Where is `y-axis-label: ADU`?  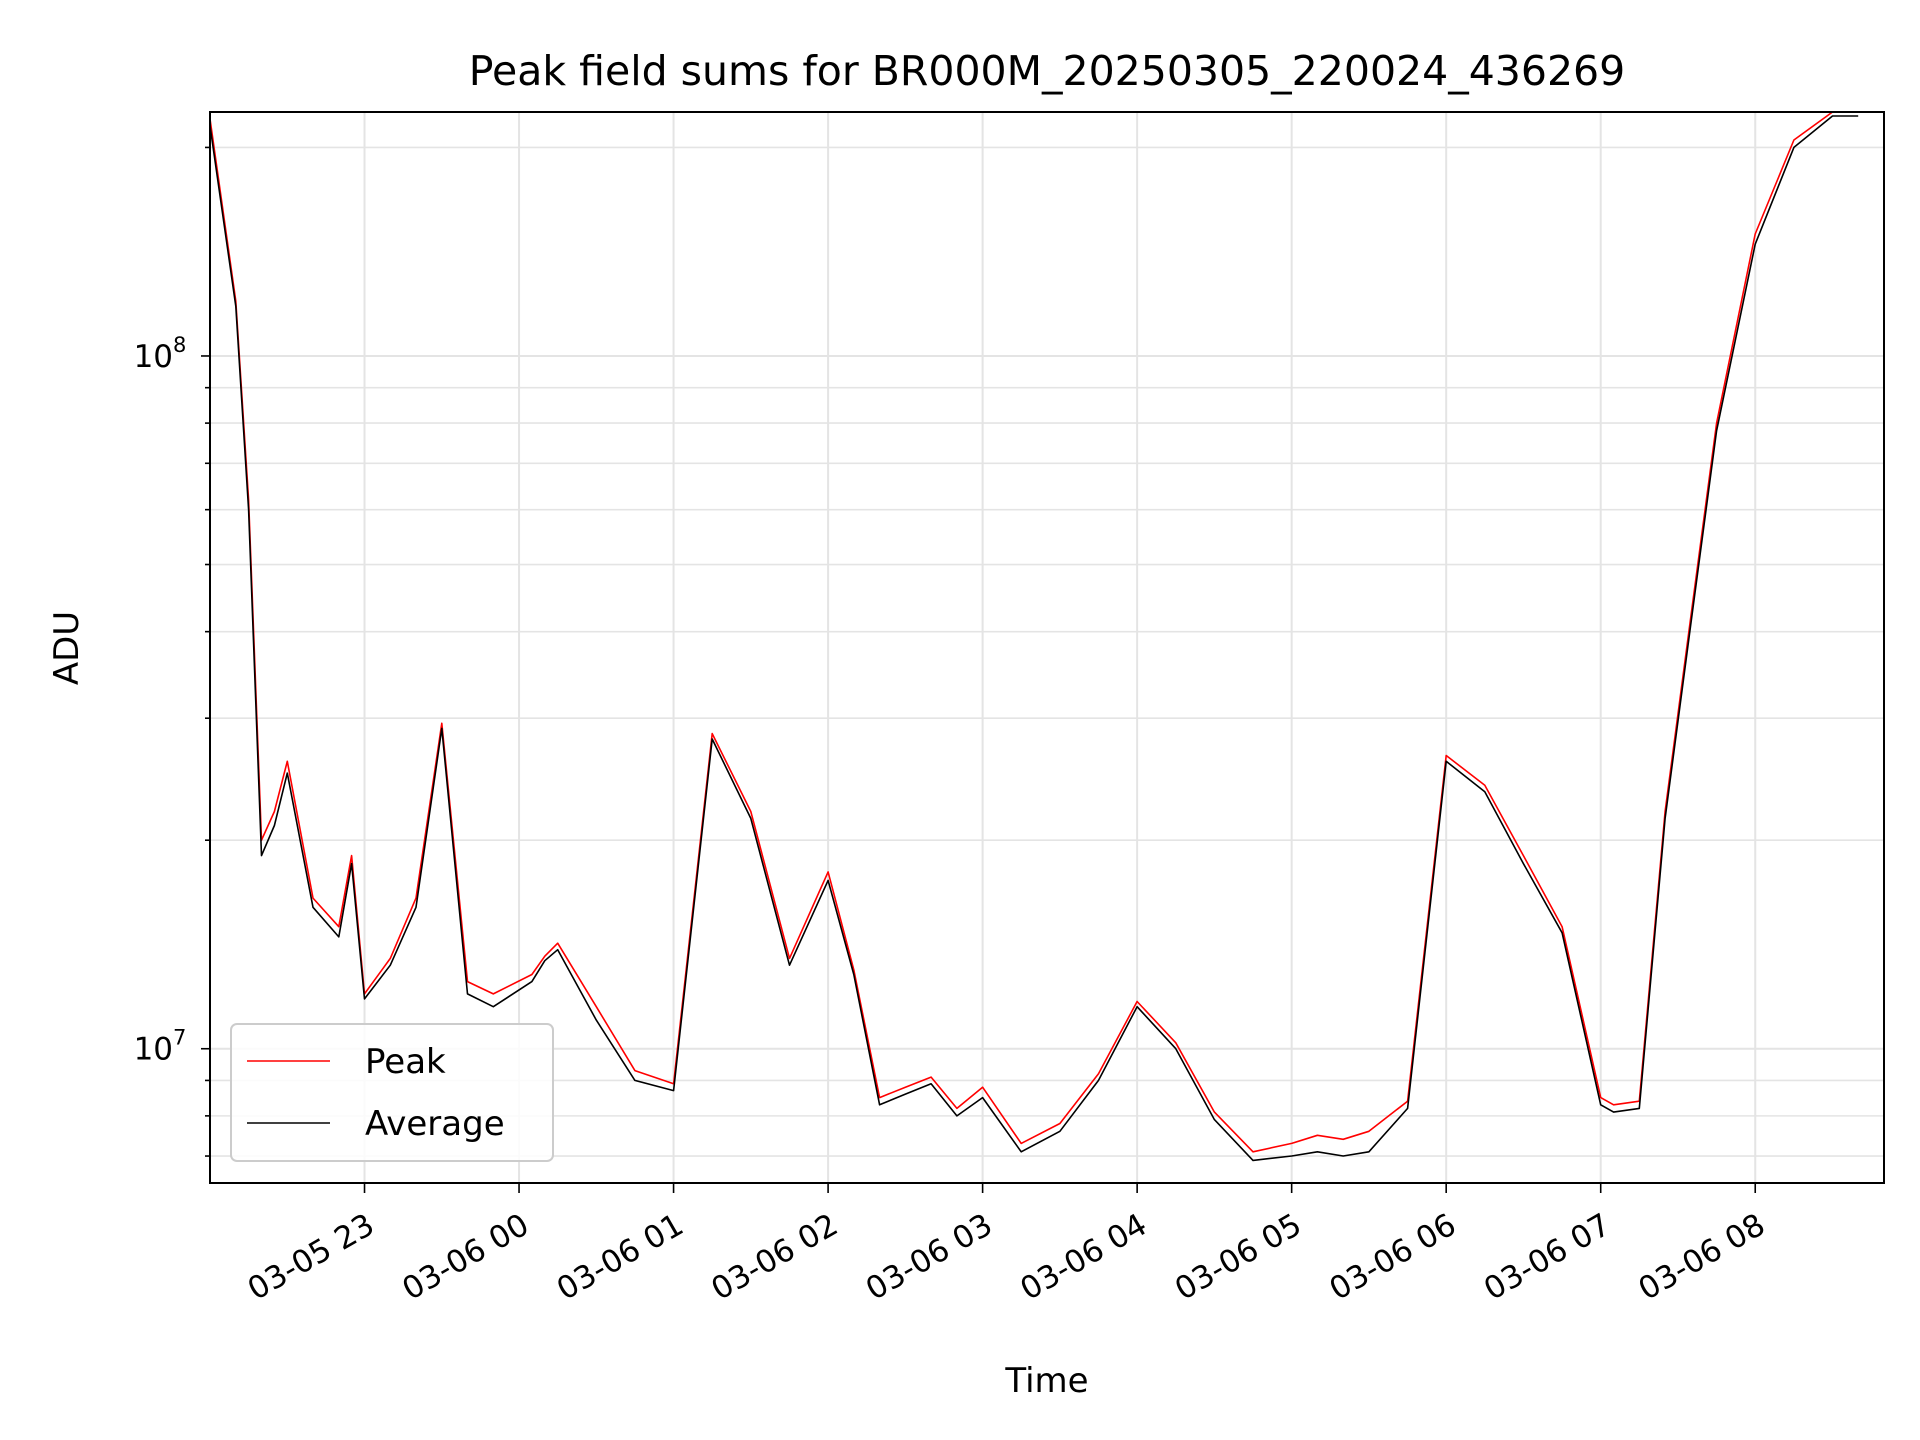 y-axis-label: ADU is located at coordinates (67, 648).